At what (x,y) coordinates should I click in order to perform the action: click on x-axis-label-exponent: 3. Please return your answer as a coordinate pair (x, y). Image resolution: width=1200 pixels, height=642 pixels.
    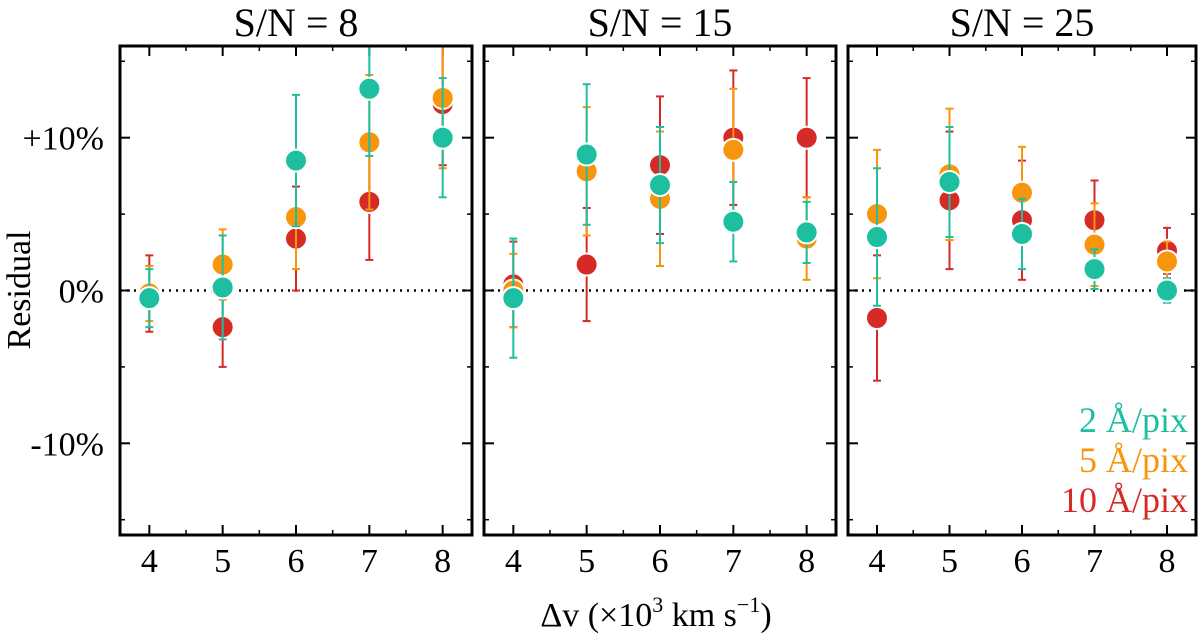
    Looking at the image, I should click on (657, 604).